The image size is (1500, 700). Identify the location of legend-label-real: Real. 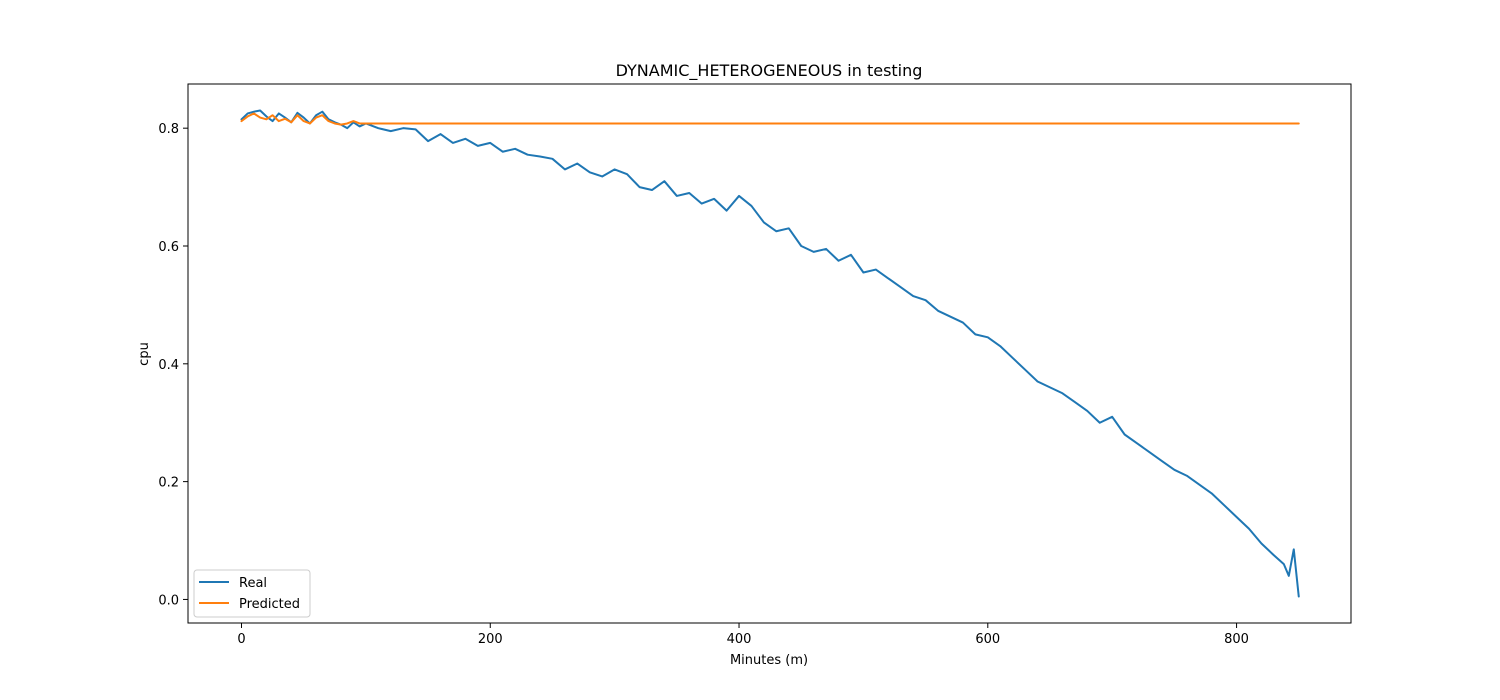
(253, 583).